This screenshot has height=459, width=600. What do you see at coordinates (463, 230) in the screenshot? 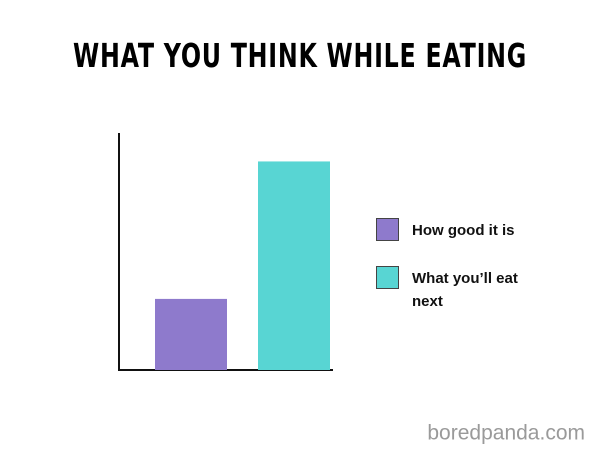
I see `legend-label: How good it is` at bounding box center [463, 230].